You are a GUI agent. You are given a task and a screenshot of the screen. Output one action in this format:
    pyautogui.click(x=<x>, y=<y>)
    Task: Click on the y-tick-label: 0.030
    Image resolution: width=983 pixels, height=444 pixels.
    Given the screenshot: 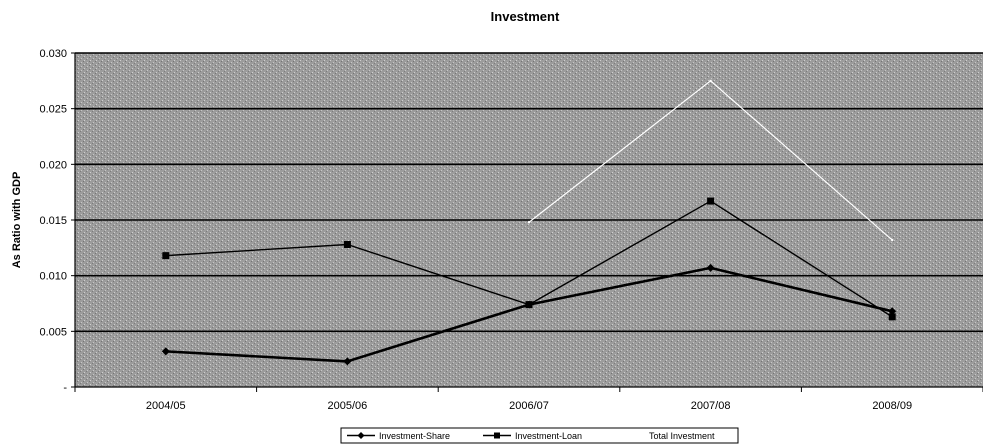 What is the action you would take?
    pyautogui.click(x=53, y=54)
    